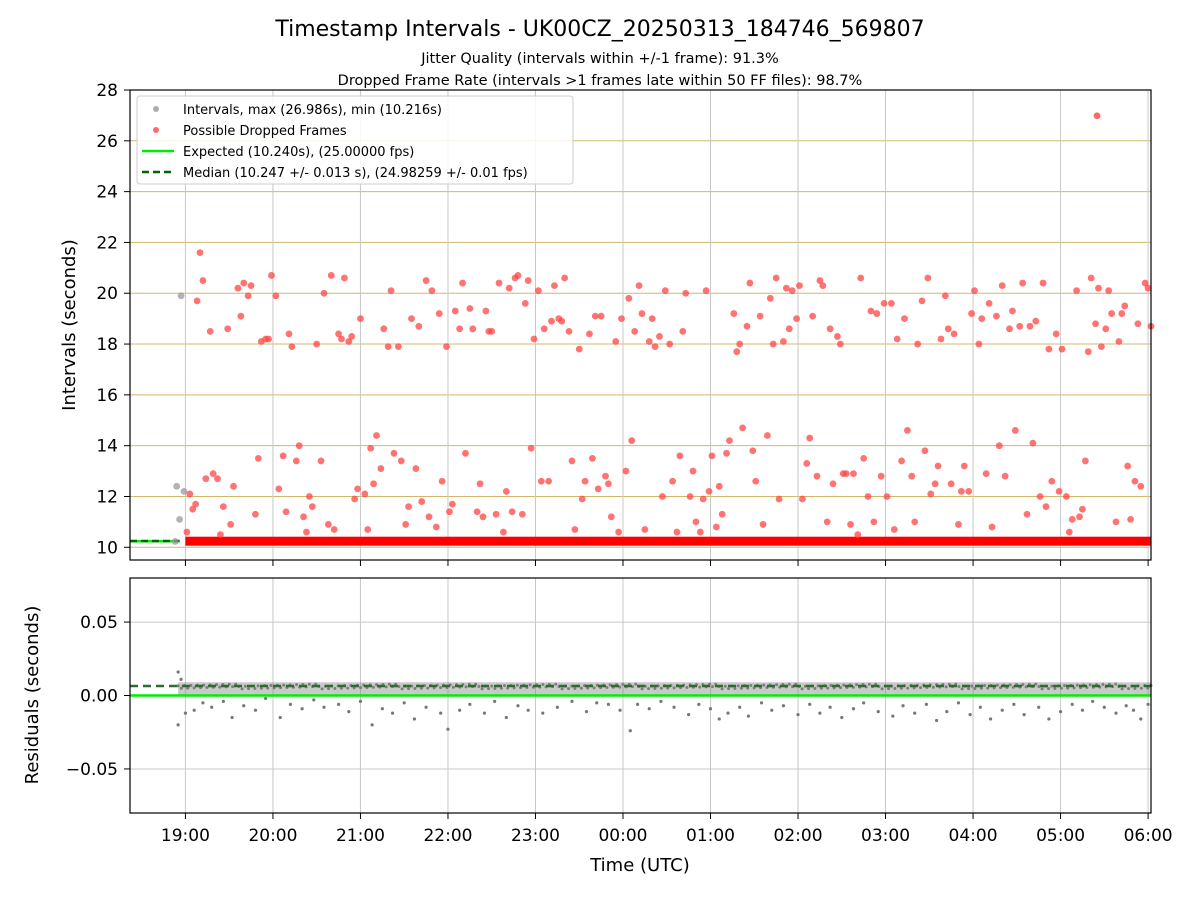  I want to click on x-tick-label: 19:00, so click(185, 836).